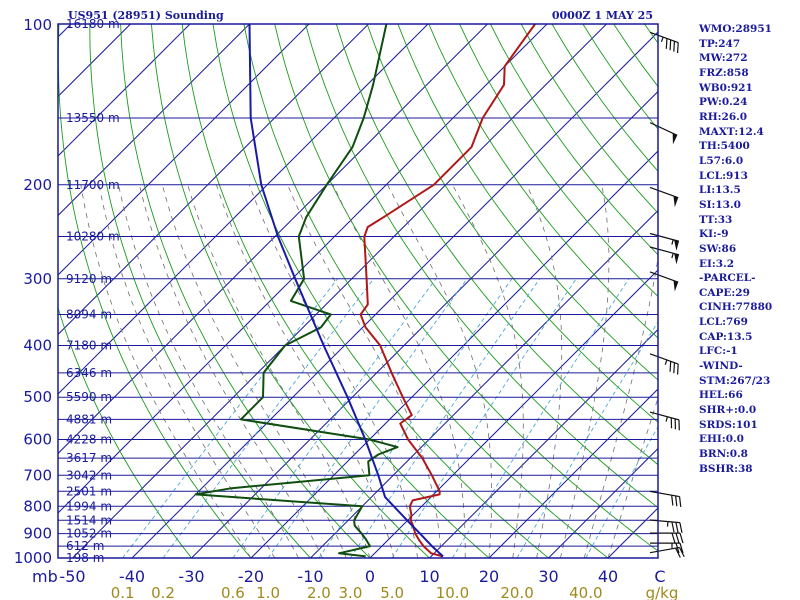 This screenshot has height=600, width=800. I want to click on index-value: TT:33, so click(716, 219).